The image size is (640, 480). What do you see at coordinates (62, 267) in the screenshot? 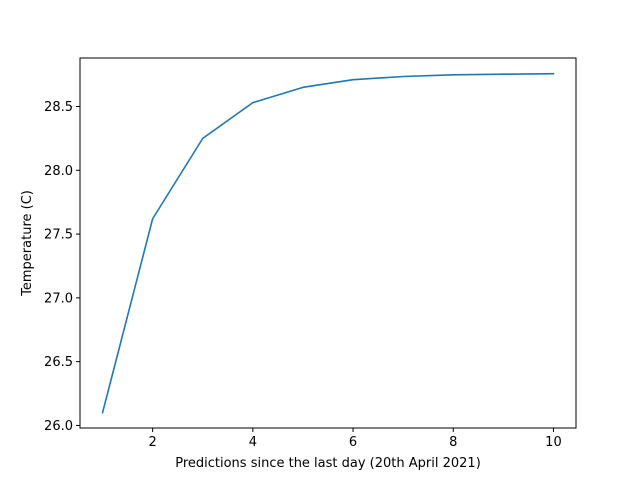
I see `y-axis-ticks: 26.0 26.5 27.0 27.5 28.0 28.5` at bounding box center [62, 267].